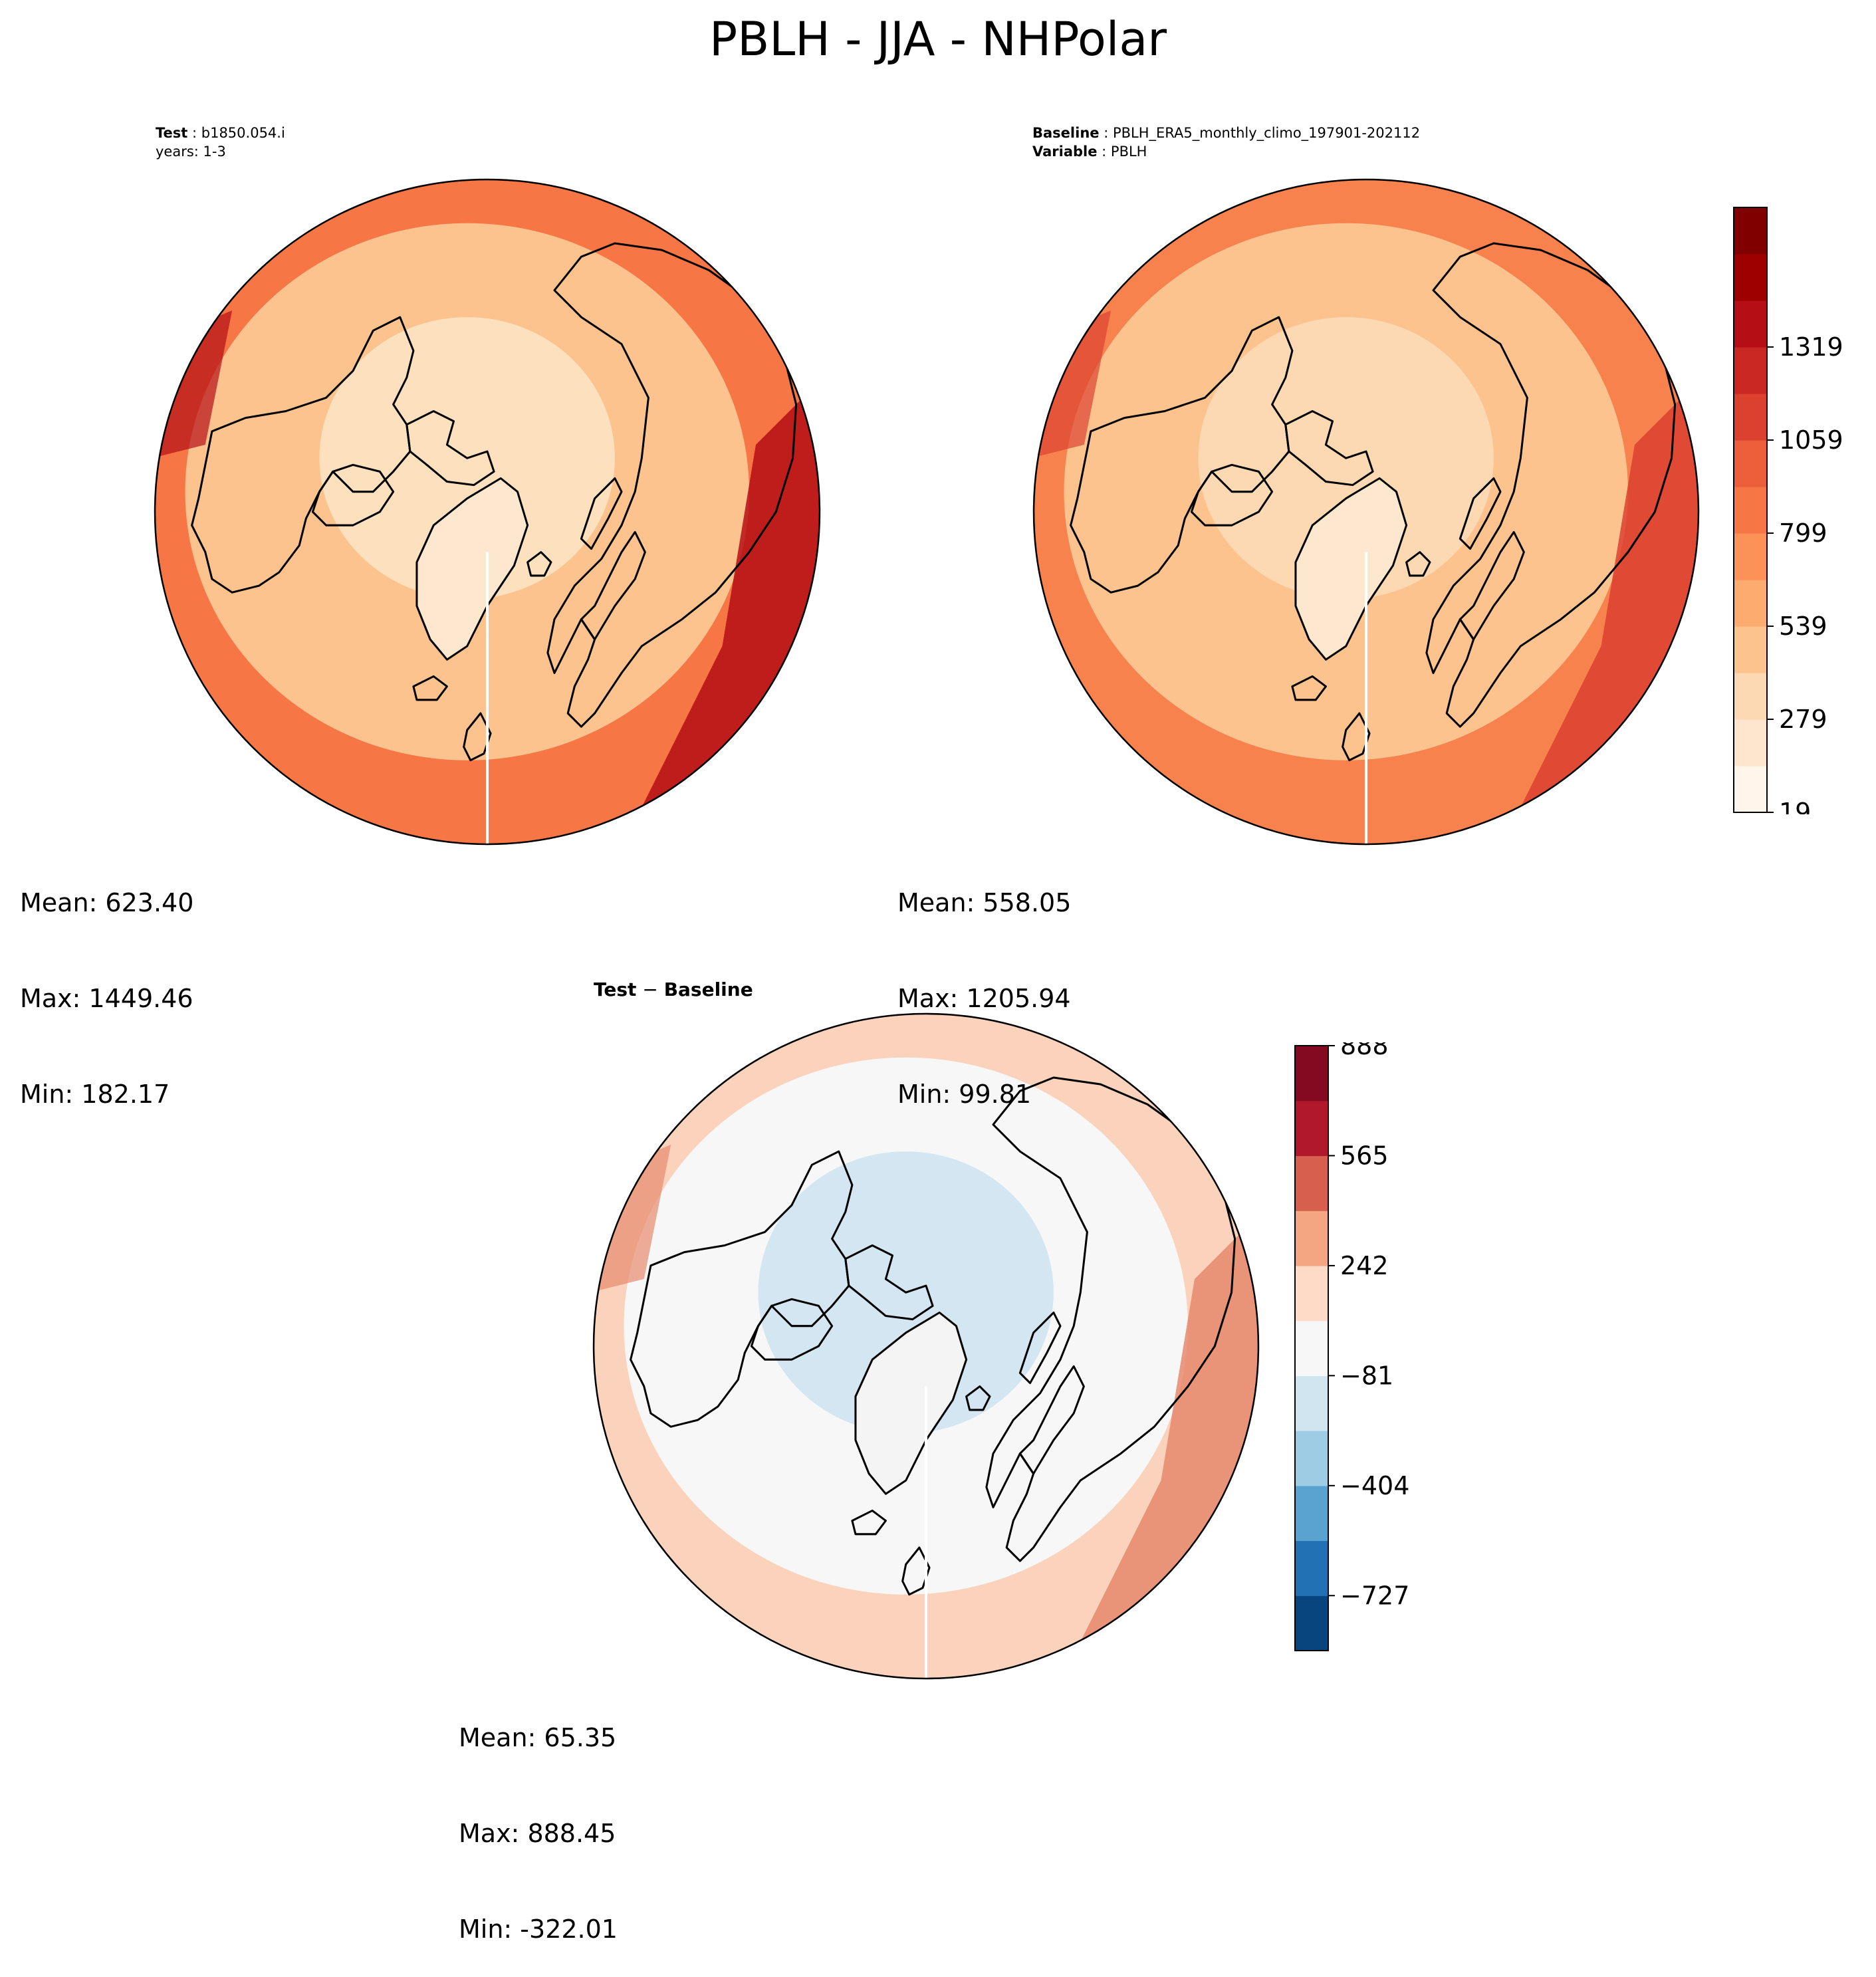  Describe the element at coordinates (1066, 133) in the screenshot. I see `baseline-label-bold: Baseline` at that location.